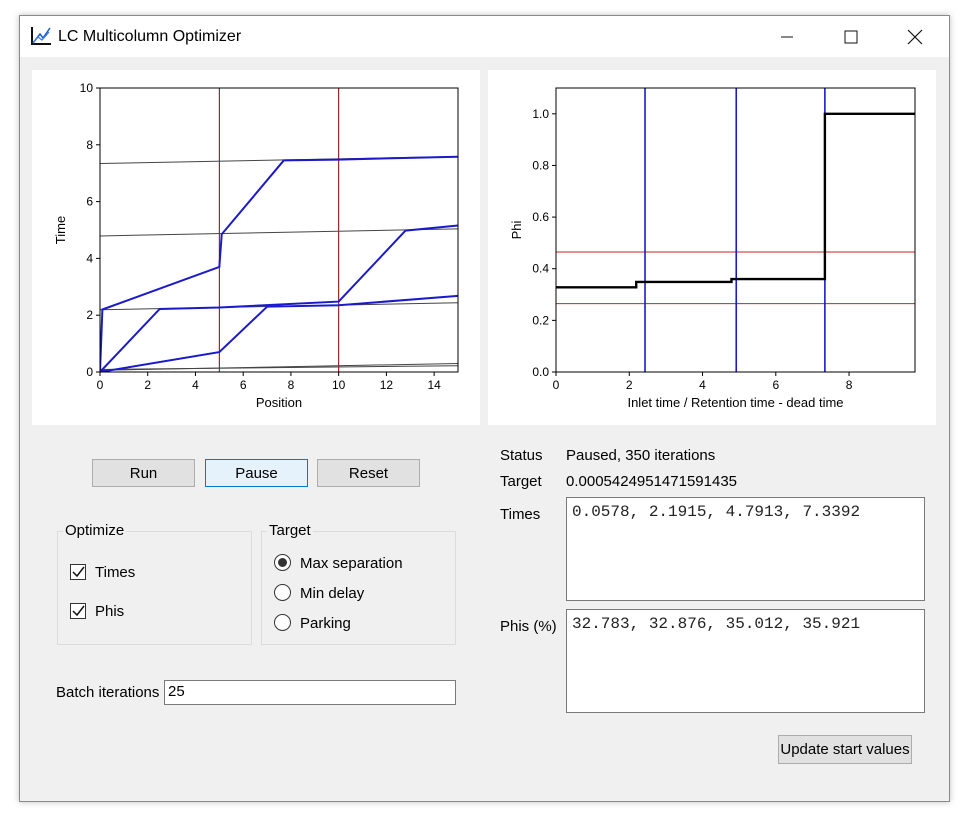 This screenshot has height=821, width=967. Describe the element at coordinates (484, 36) in the screenshot. I see `title-bar: LC Multicolumn Optimizer` at that location.